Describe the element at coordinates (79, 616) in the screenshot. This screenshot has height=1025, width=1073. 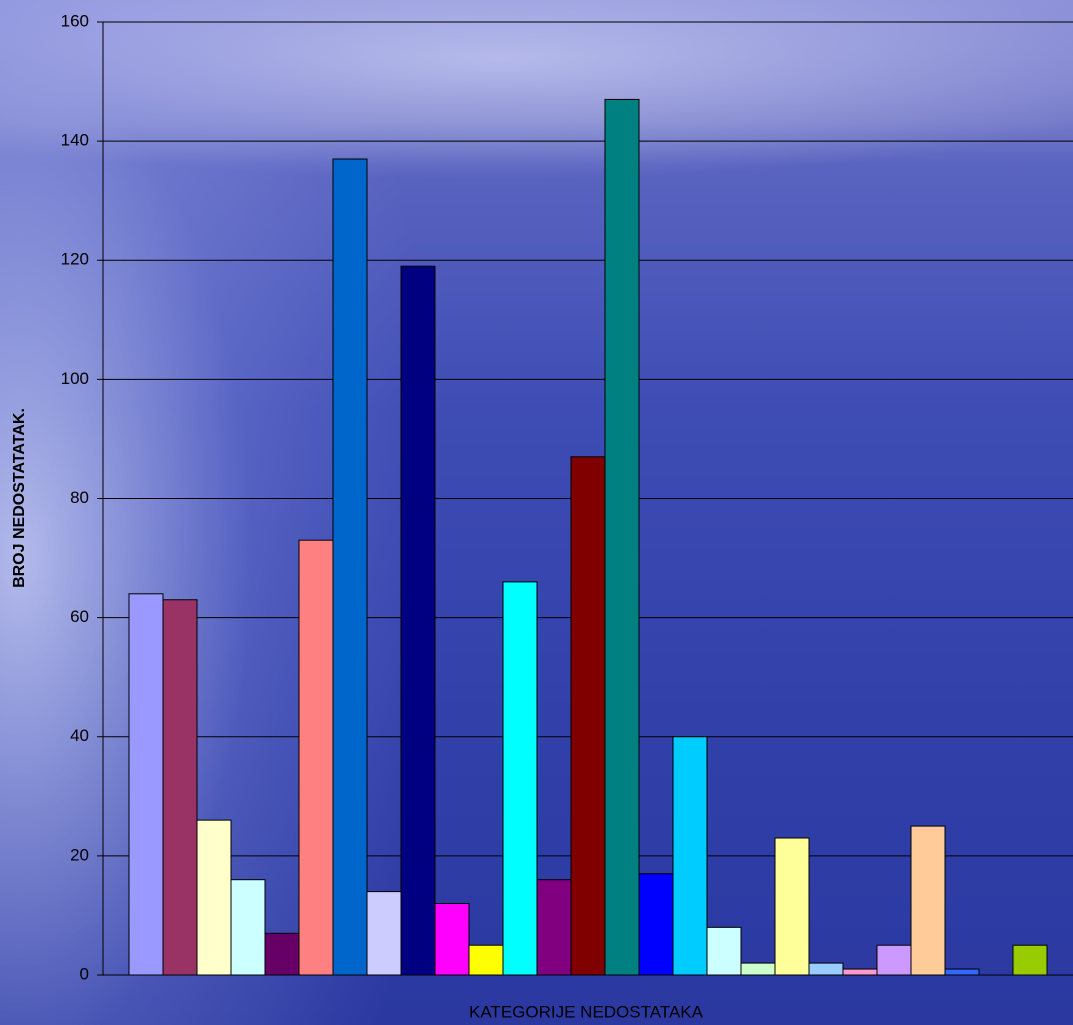
I see `y-tick-label: 60` at that location.